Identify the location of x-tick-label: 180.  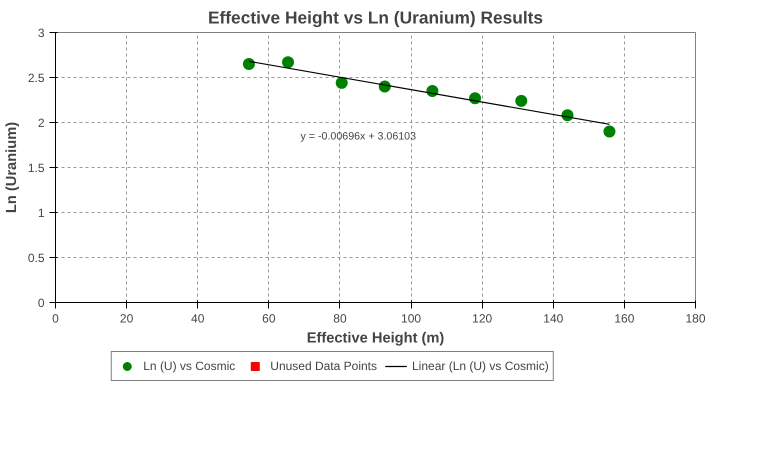
(695, 319).